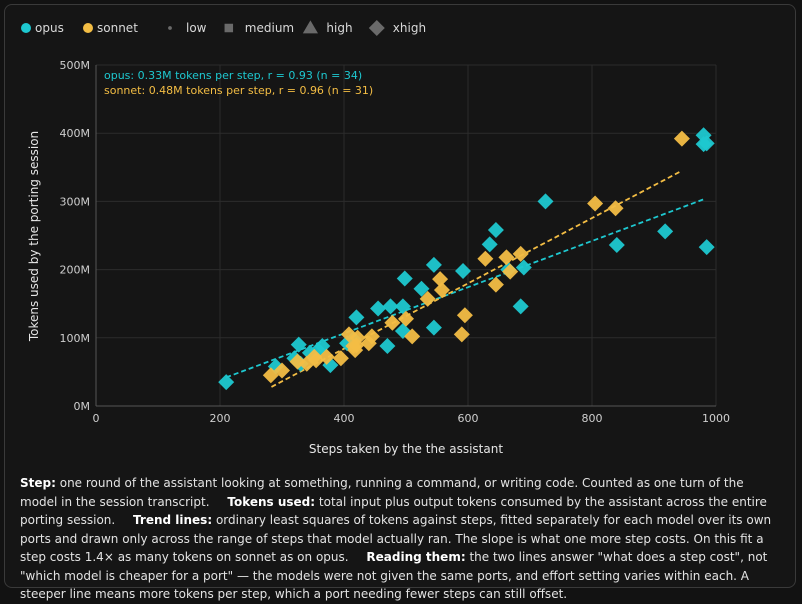 Image resolution: width=802 pixels, height=604 pixels. Describe the element at coordinates (716, 418) in the screenshot. I see `x-tick-label: 1000` at that location.